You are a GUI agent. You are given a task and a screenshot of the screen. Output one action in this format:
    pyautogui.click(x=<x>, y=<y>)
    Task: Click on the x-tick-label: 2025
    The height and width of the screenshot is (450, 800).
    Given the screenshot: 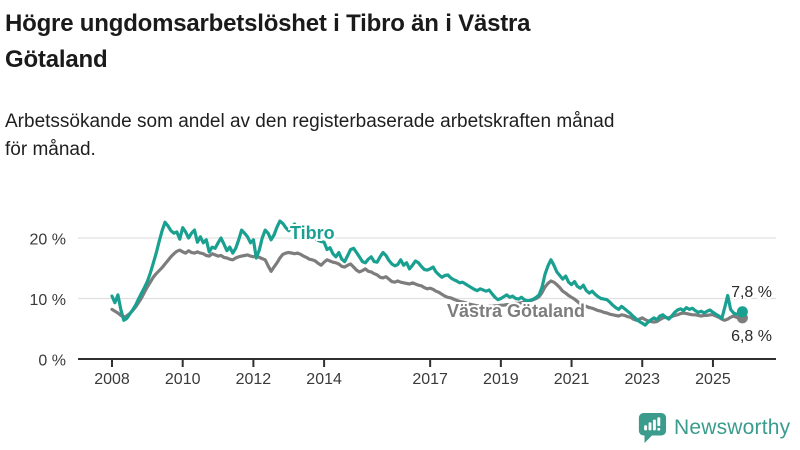 What is the action you would take?
    pyautogui.click(x=713, y=379)
    